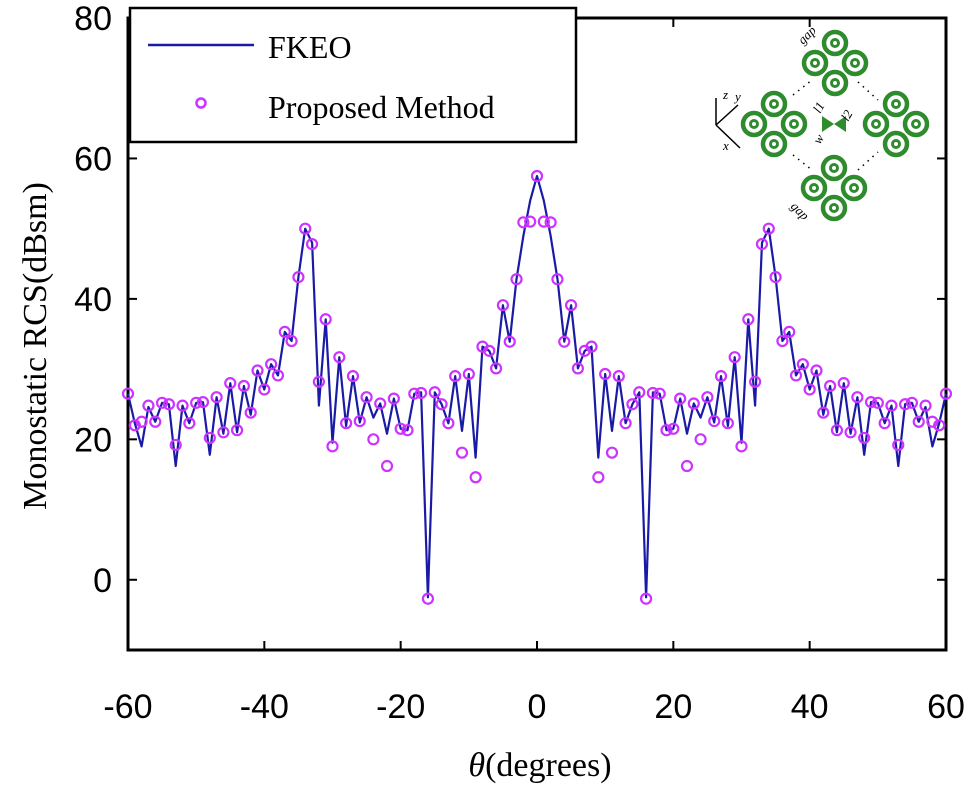 This screenshot has width=968, height=791. Describe the element at coordinates (673, 707) in the screenshot. I see `x-tick-label: 20` at that location.